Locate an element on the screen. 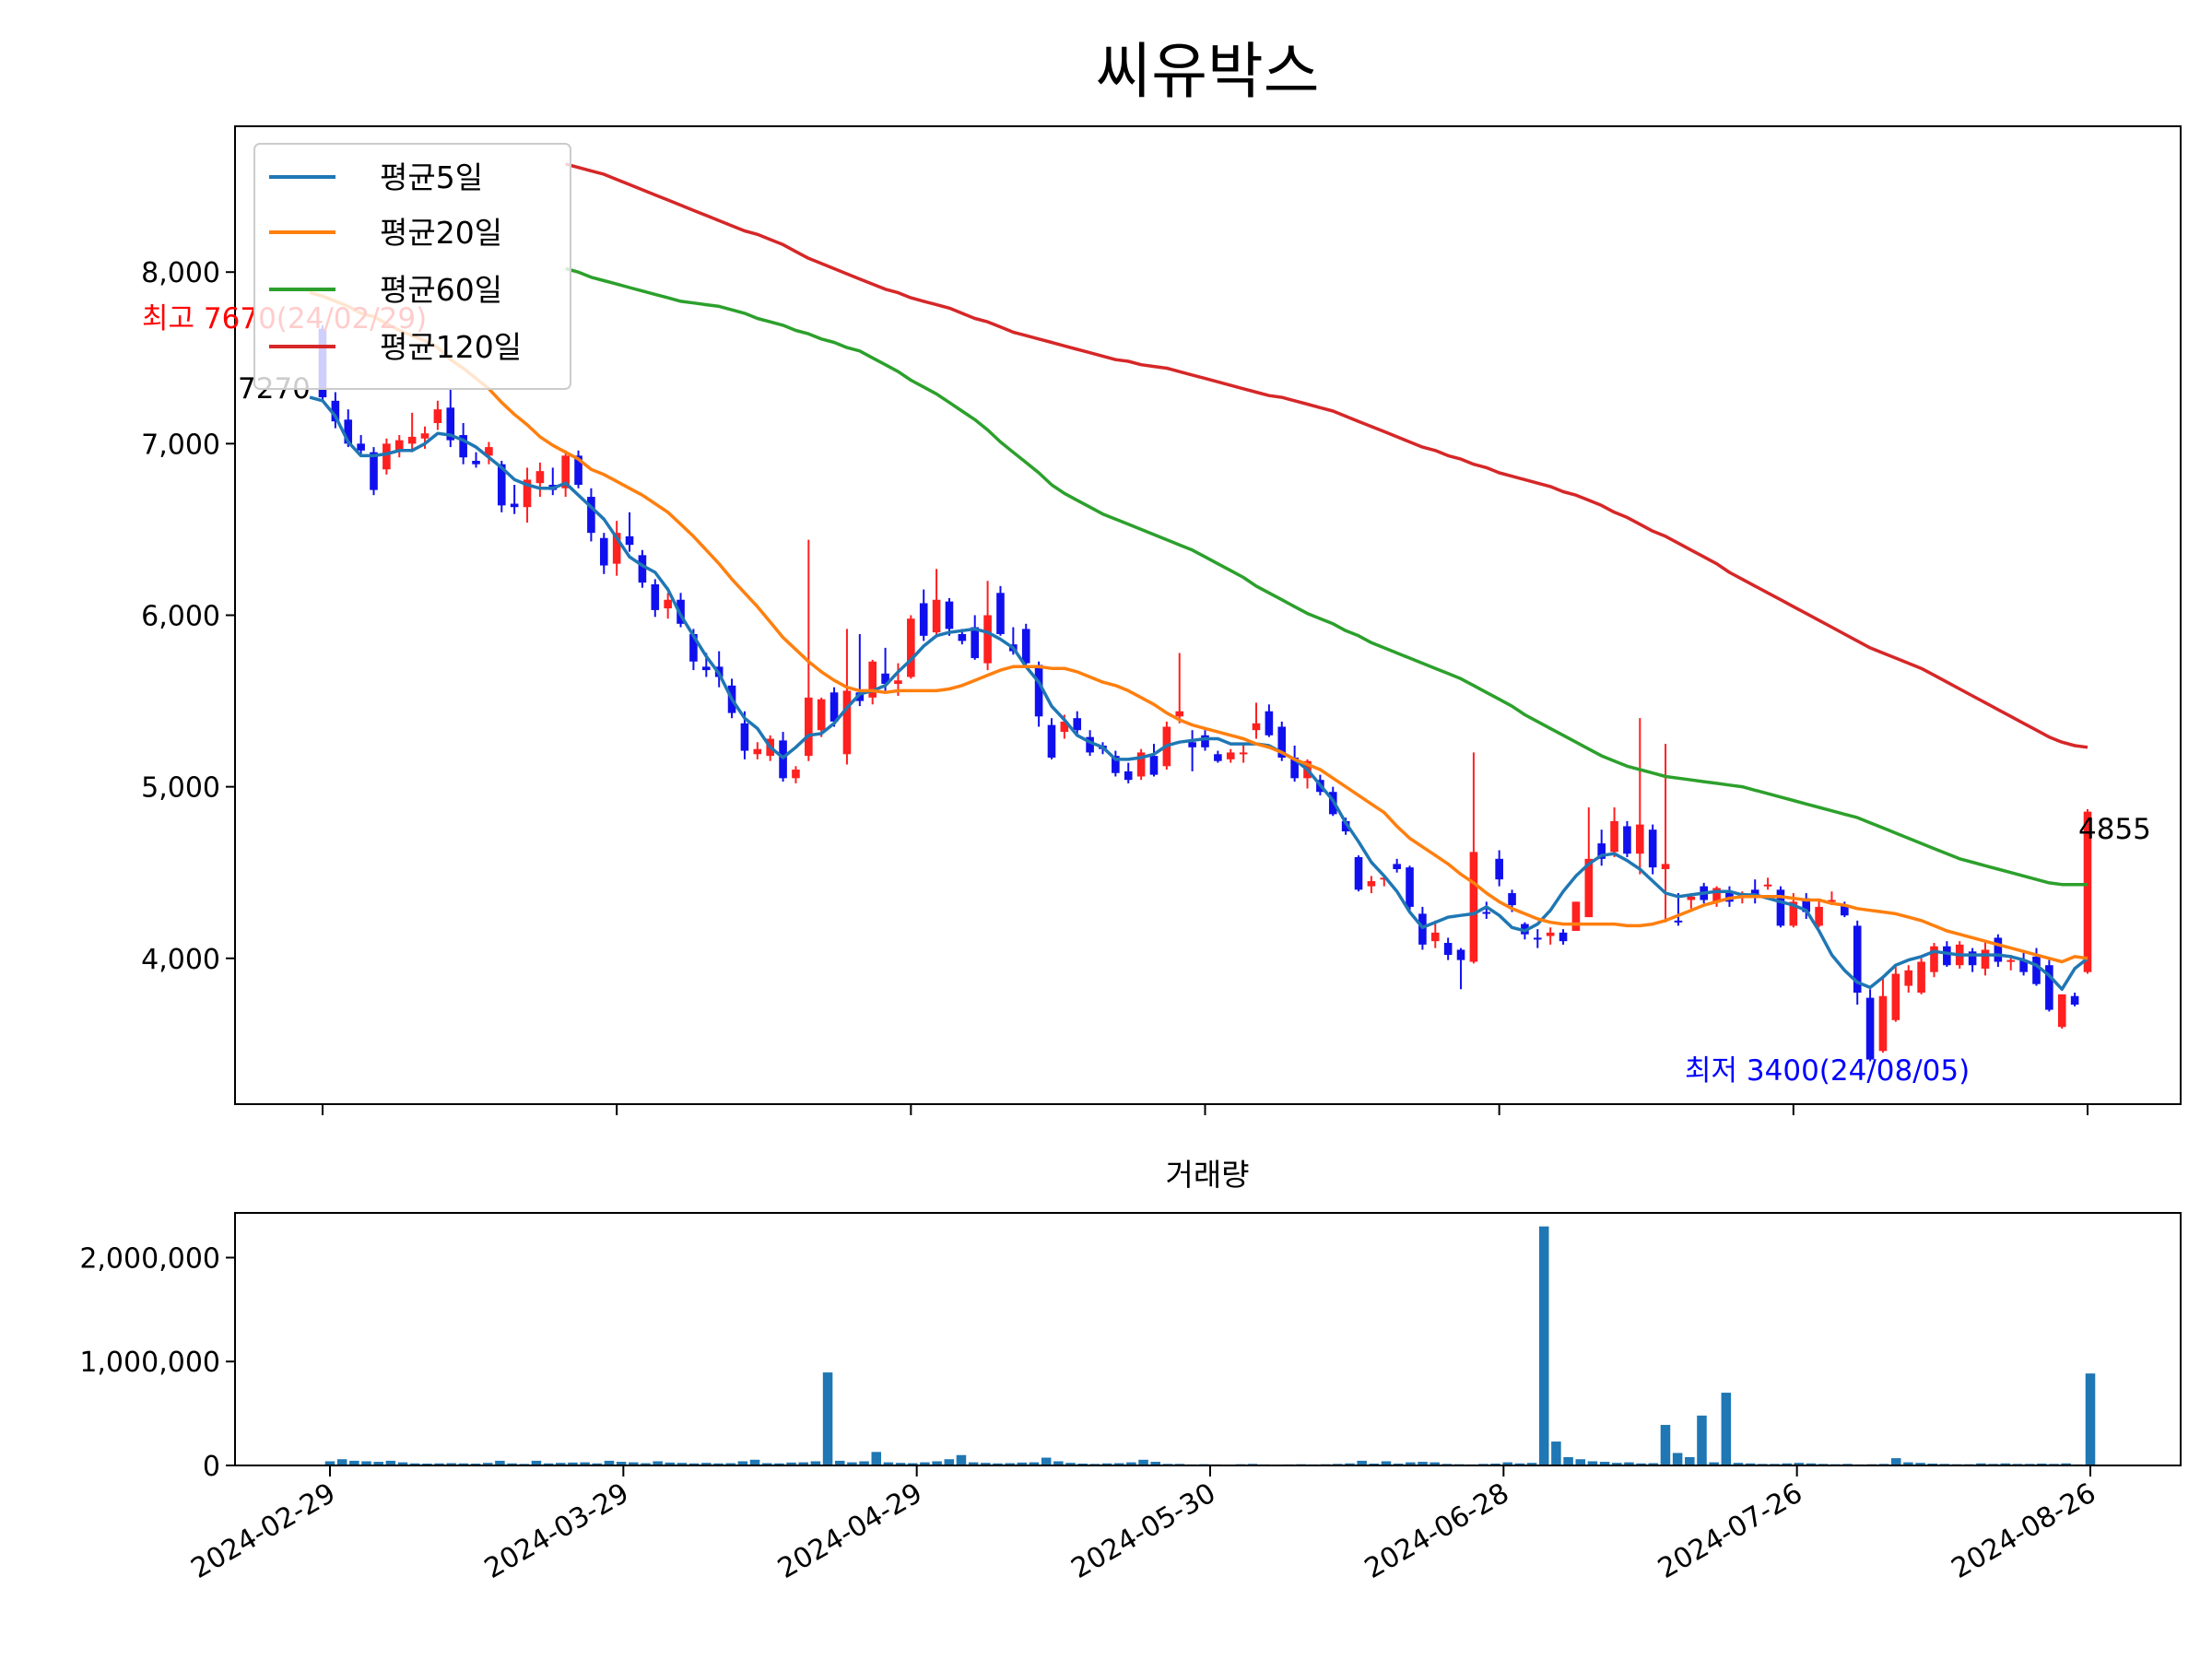 The image size is (2212, 1659). price-ytick-label: 5,000 is located at coordinates (180, 788).